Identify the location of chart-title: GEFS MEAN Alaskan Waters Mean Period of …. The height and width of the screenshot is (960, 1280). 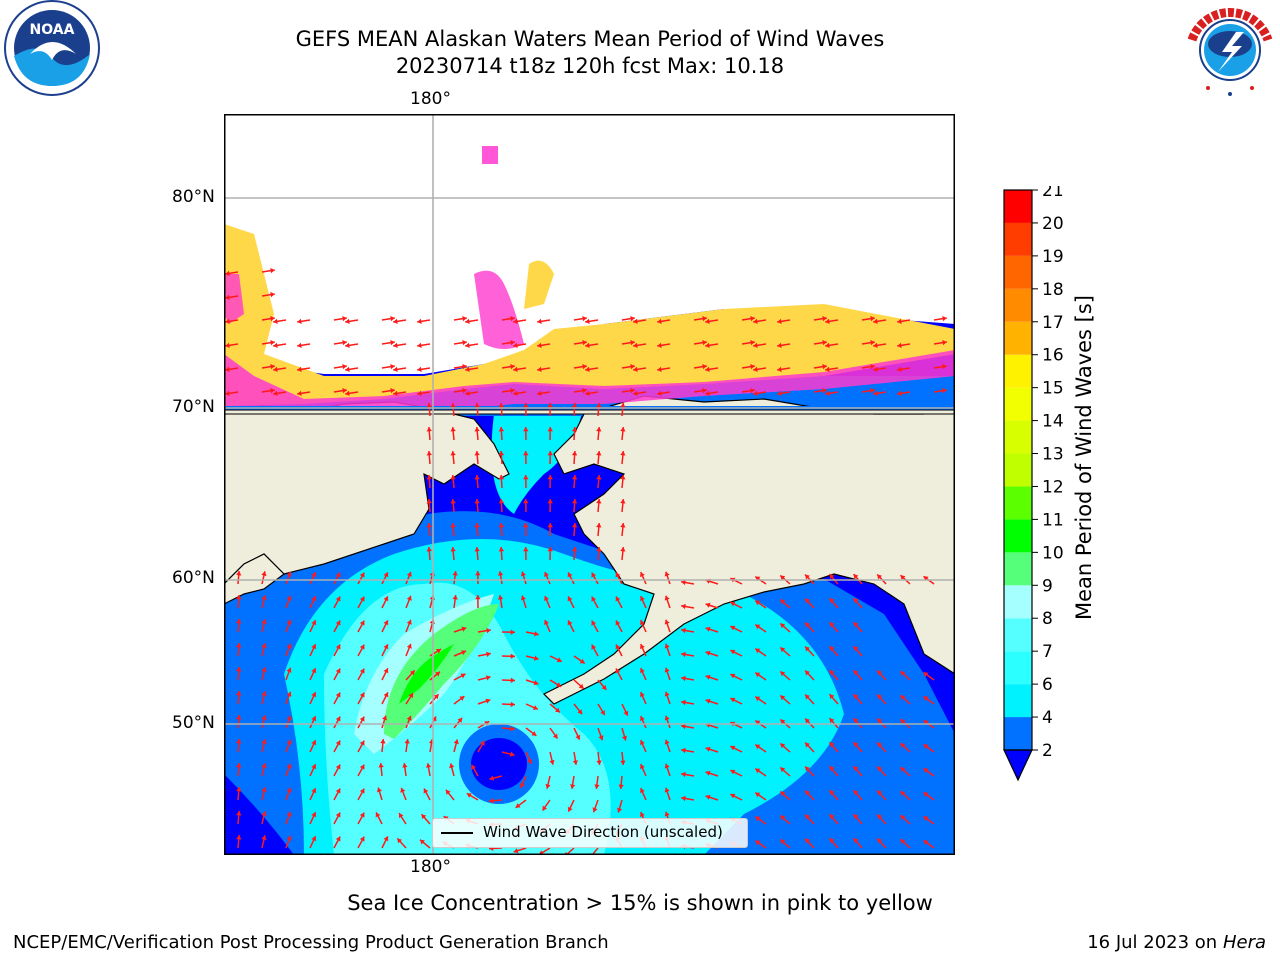
(590, 39).